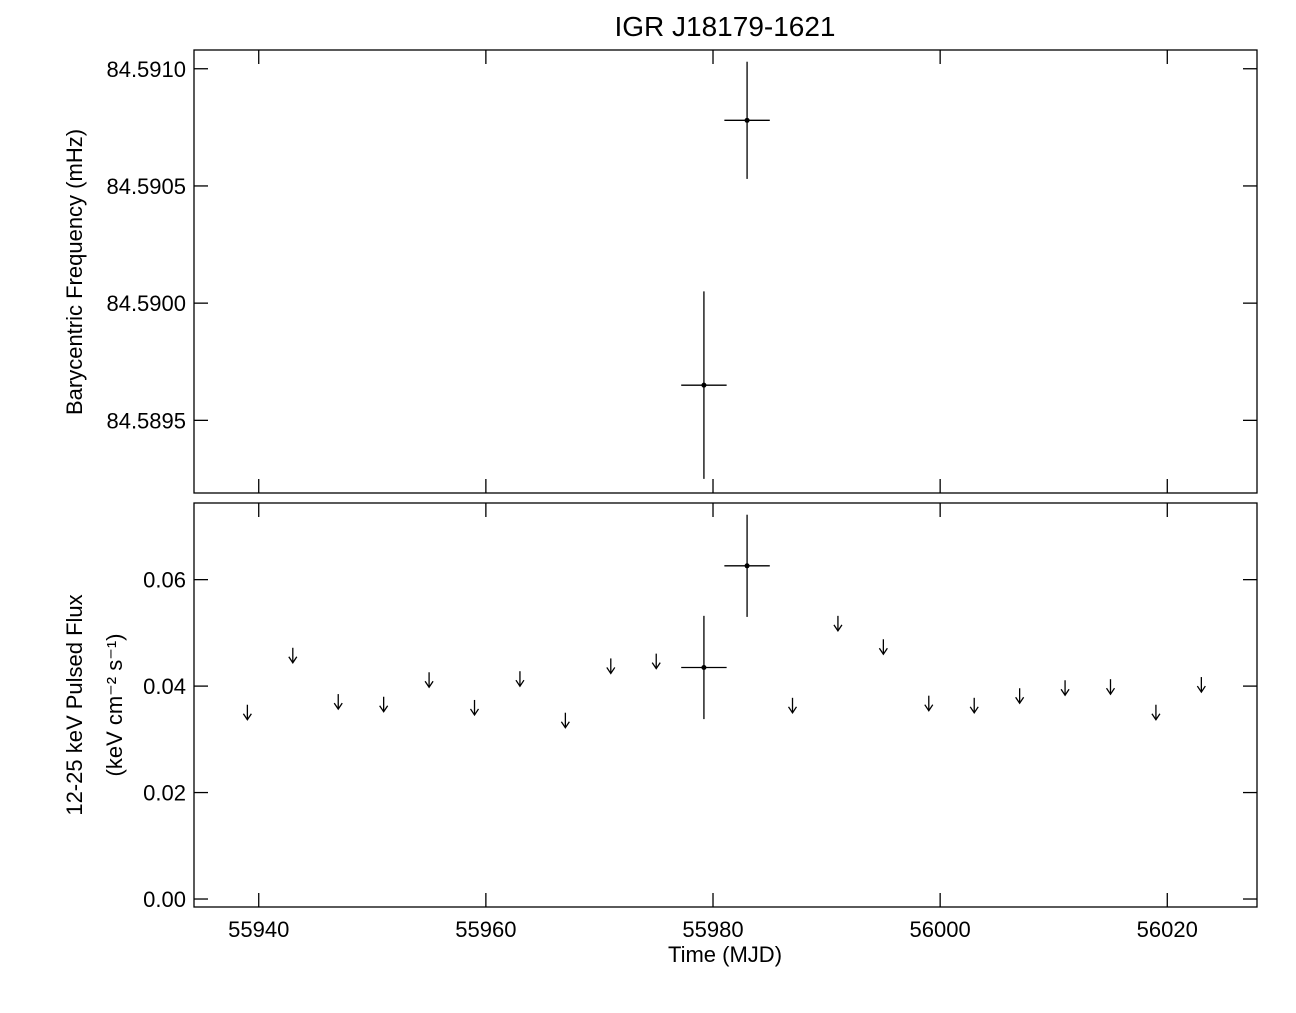 The image size is (1296, 1013). Describe the element at coordinates (146, 69) in the screenshot. I see `y-tick-label: 84.5910` at that location.